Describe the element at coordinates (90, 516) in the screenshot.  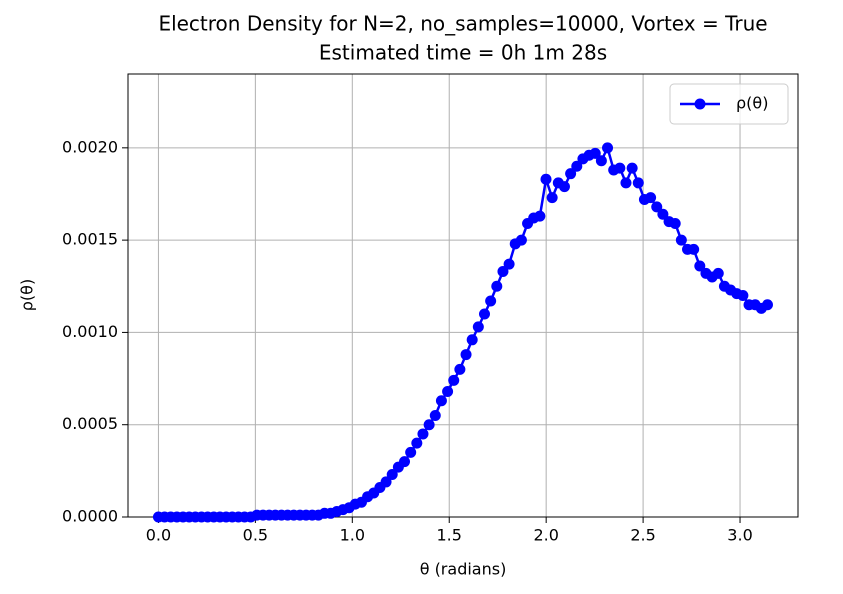
I see `y-tick-label: 0.0000` at that location.